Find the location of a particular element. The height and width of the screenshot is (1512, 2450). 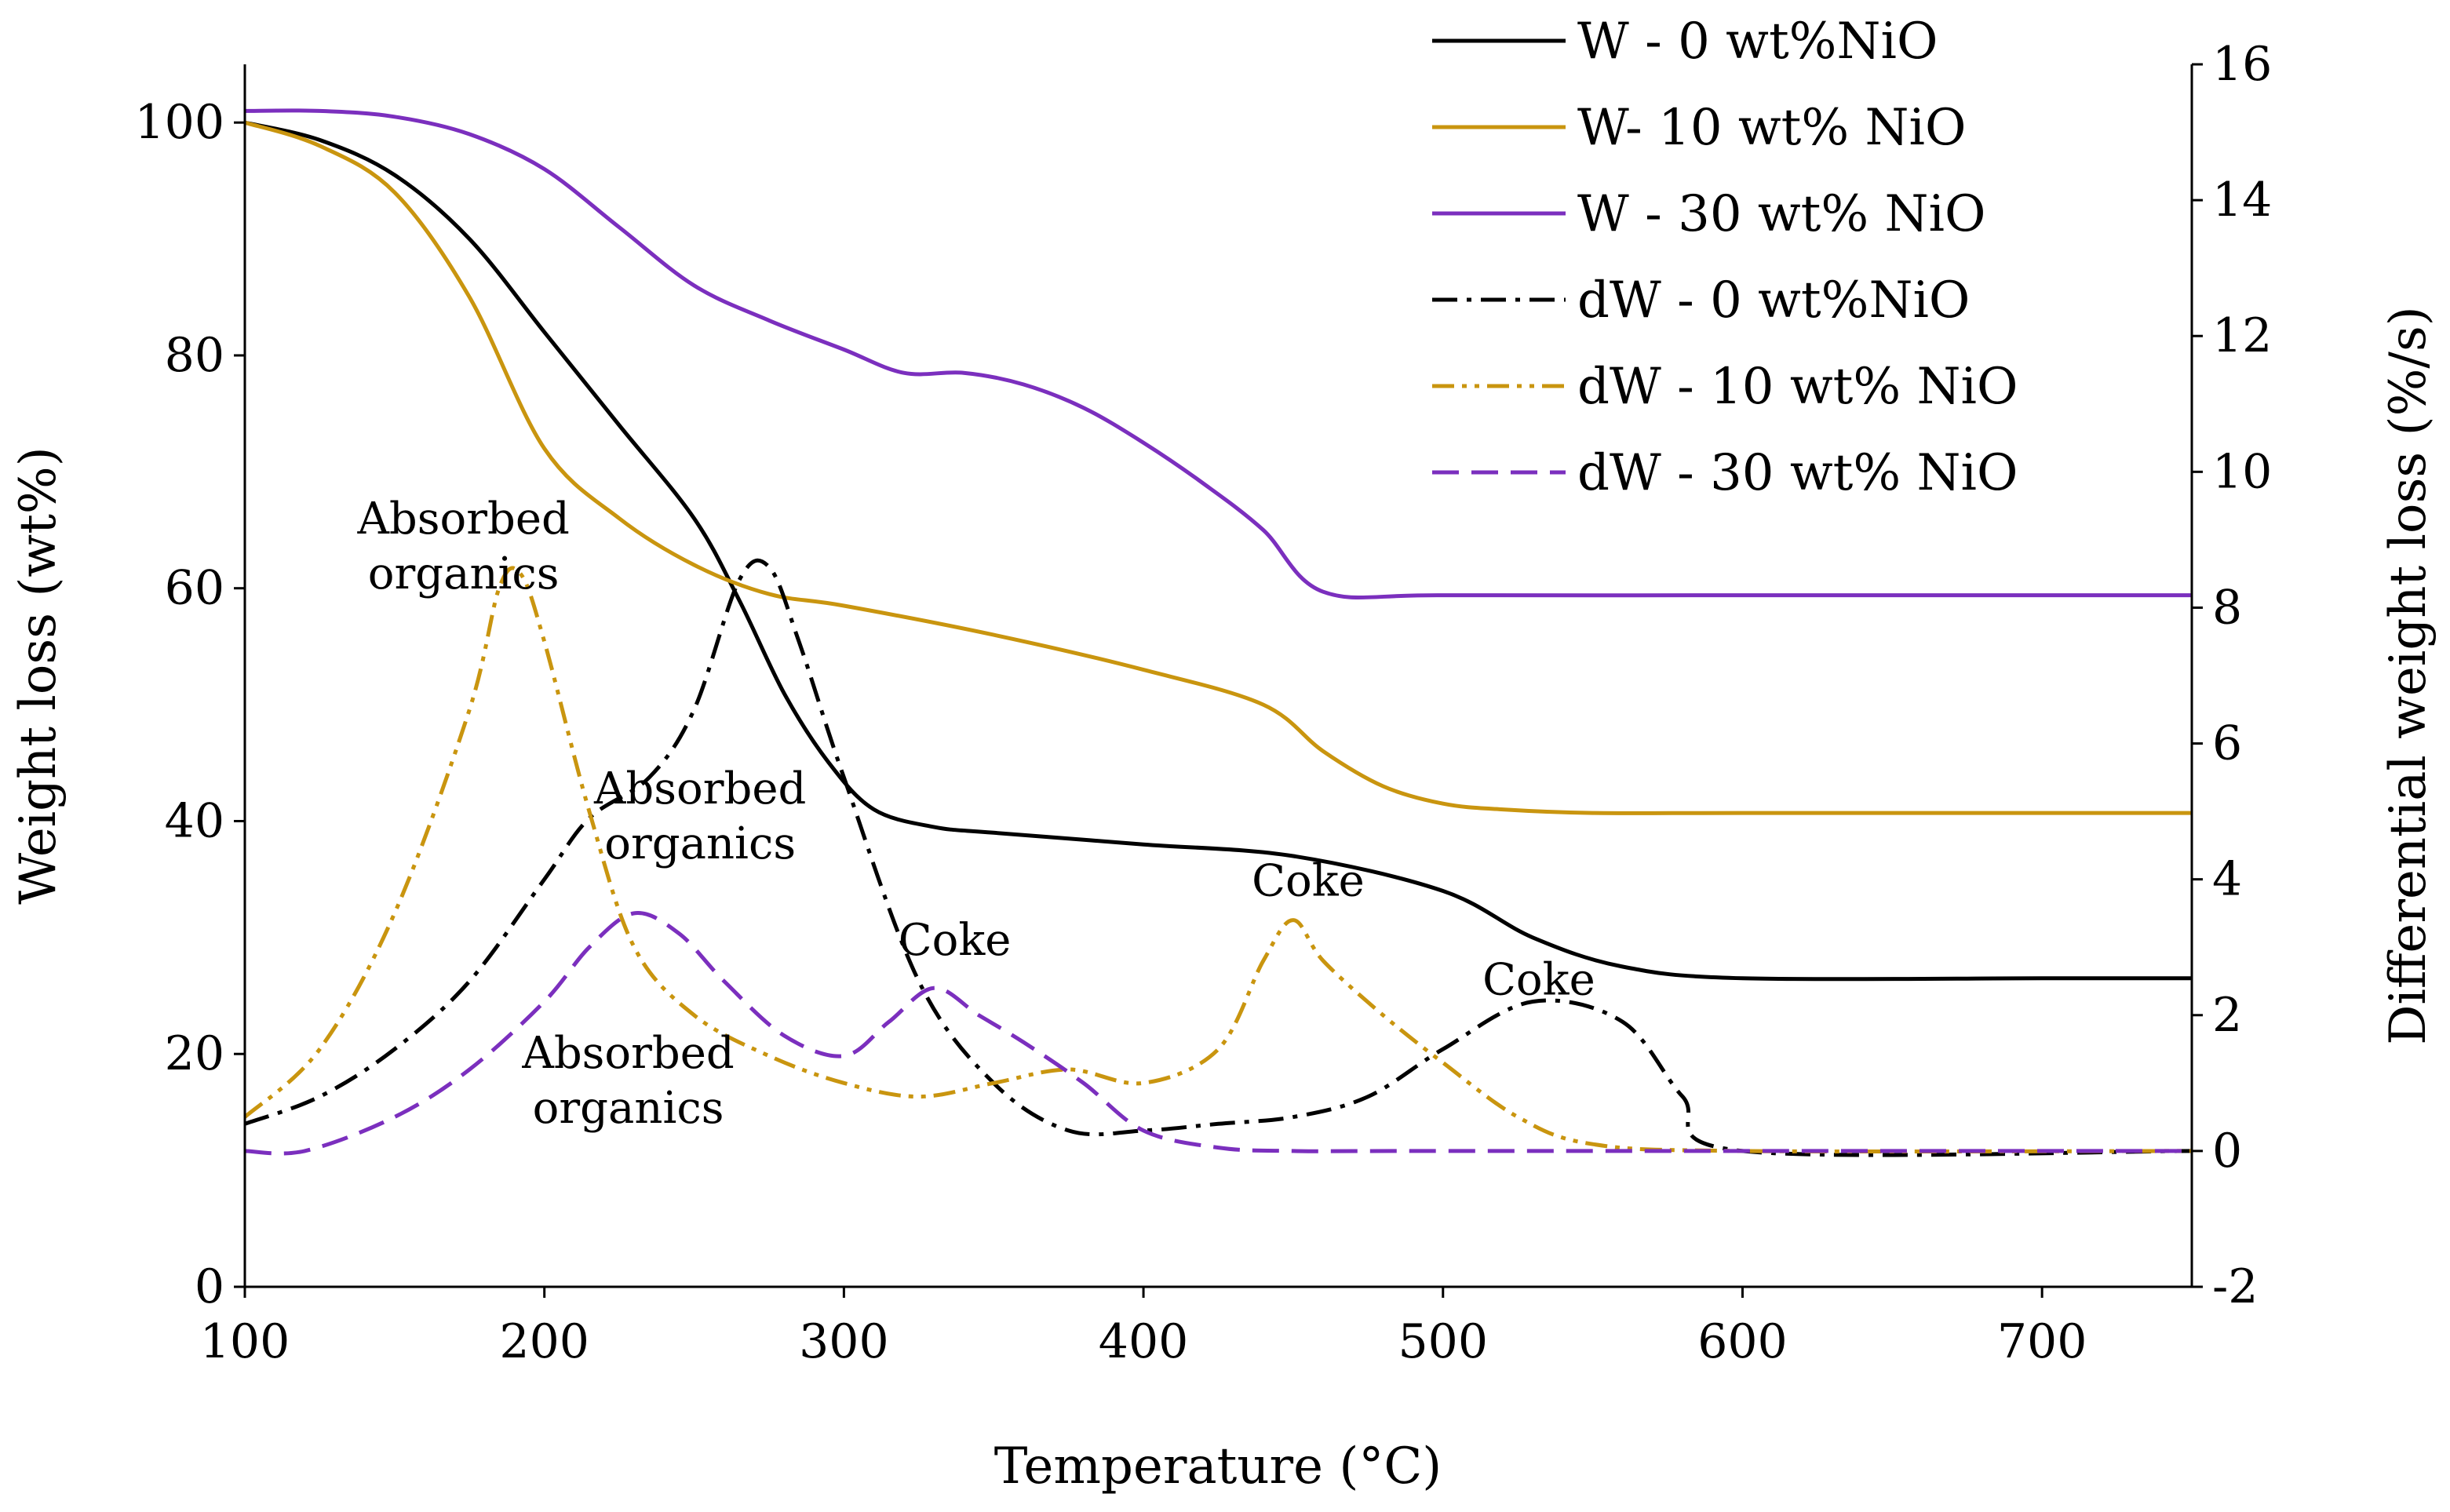

y-right-tick-label-8: 14 is located at coordinates (2242, 201).